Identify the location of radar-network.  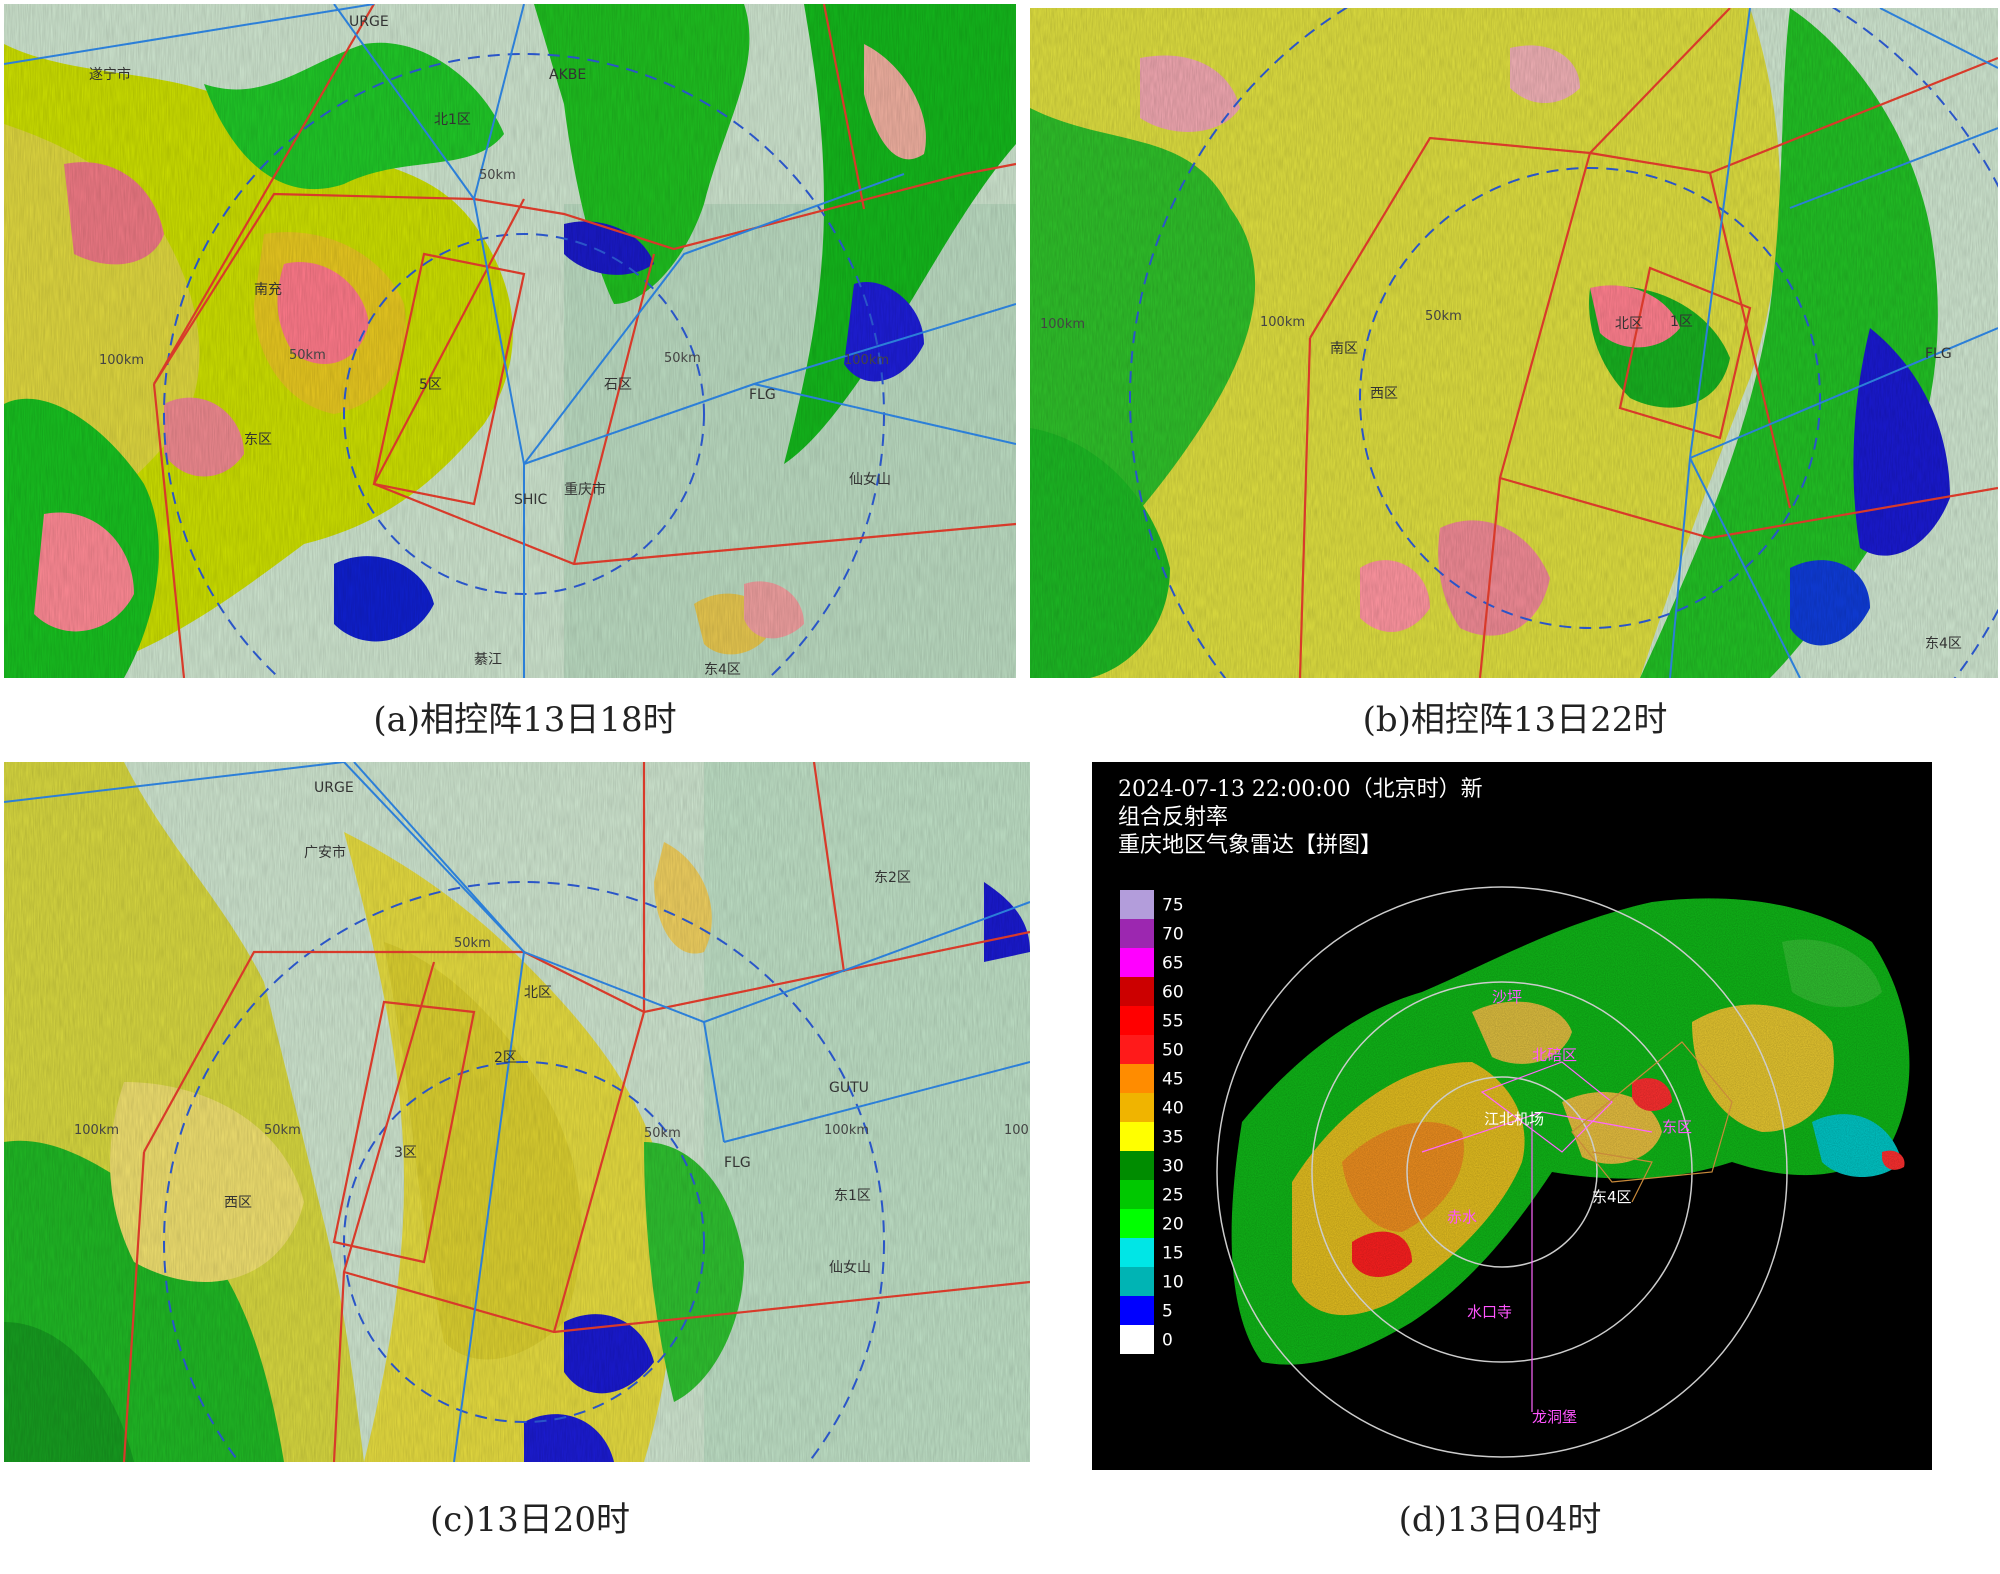
(1833, 343).